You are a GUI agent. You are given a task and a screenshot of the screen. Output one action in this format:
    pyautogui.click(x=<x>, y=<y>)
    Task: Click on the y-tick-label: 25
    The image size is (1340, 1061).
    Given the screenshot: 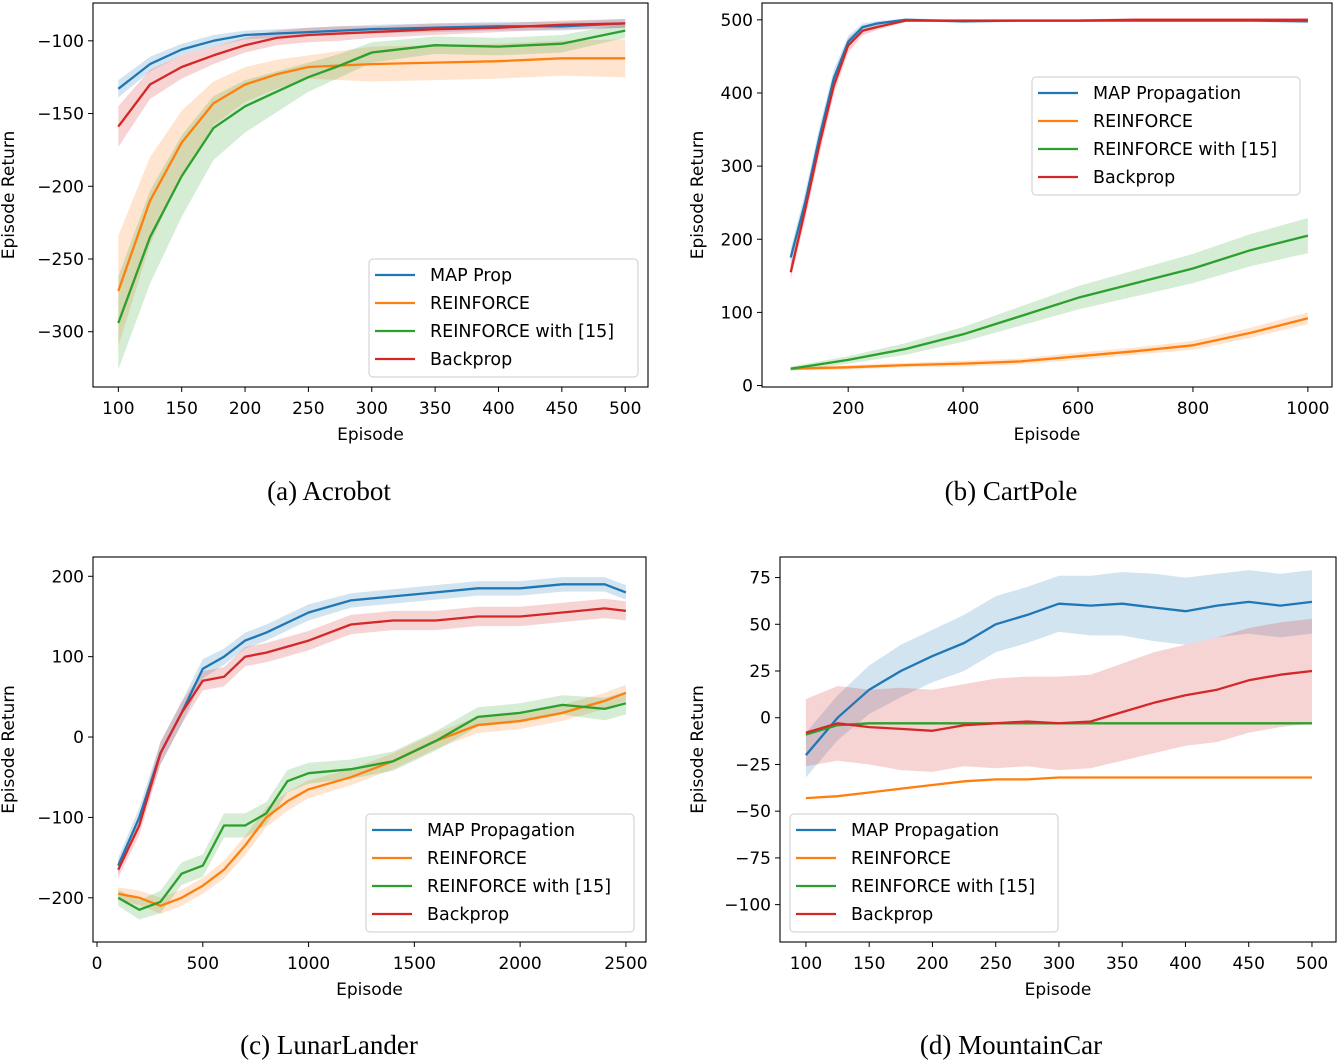 What is the action you would take?
    pyautogui.click(x=760, y=672)
    